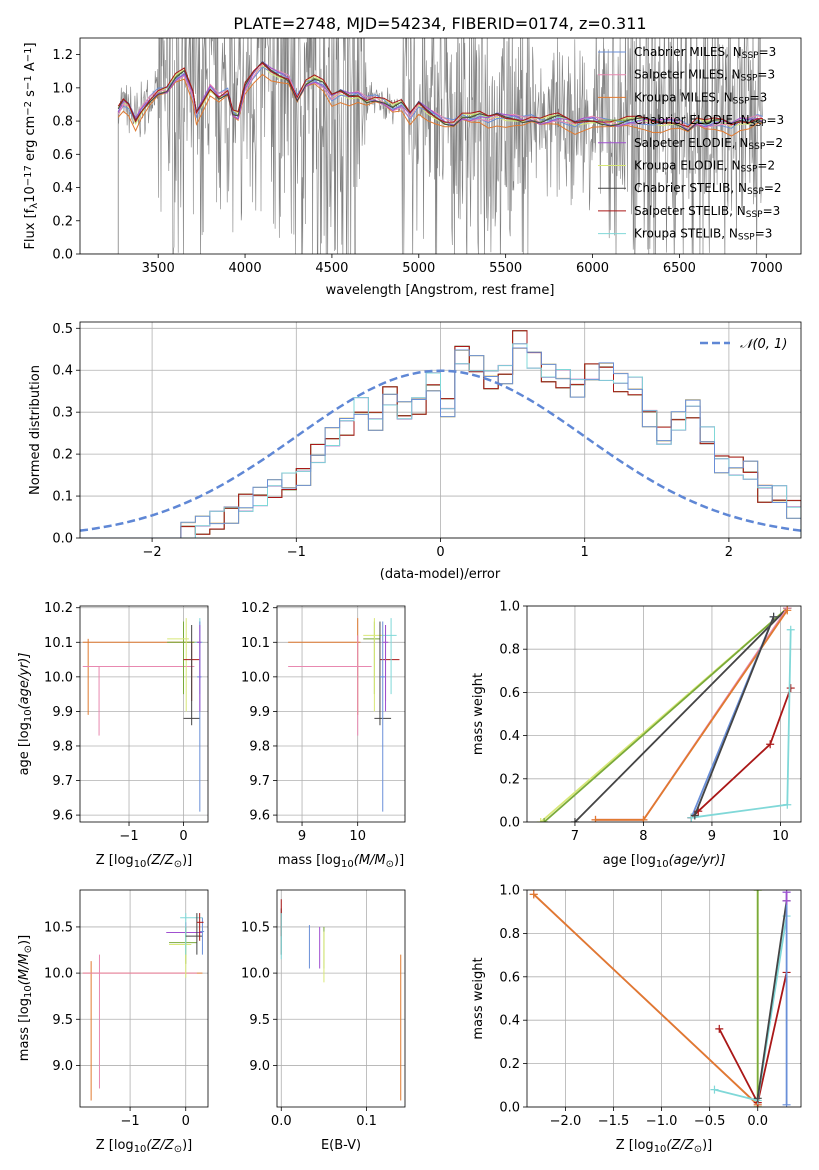  Describe the element at coordinates (62, 539) in the screenshot. I see `residuals-ytick-label: 0.0` at that location.